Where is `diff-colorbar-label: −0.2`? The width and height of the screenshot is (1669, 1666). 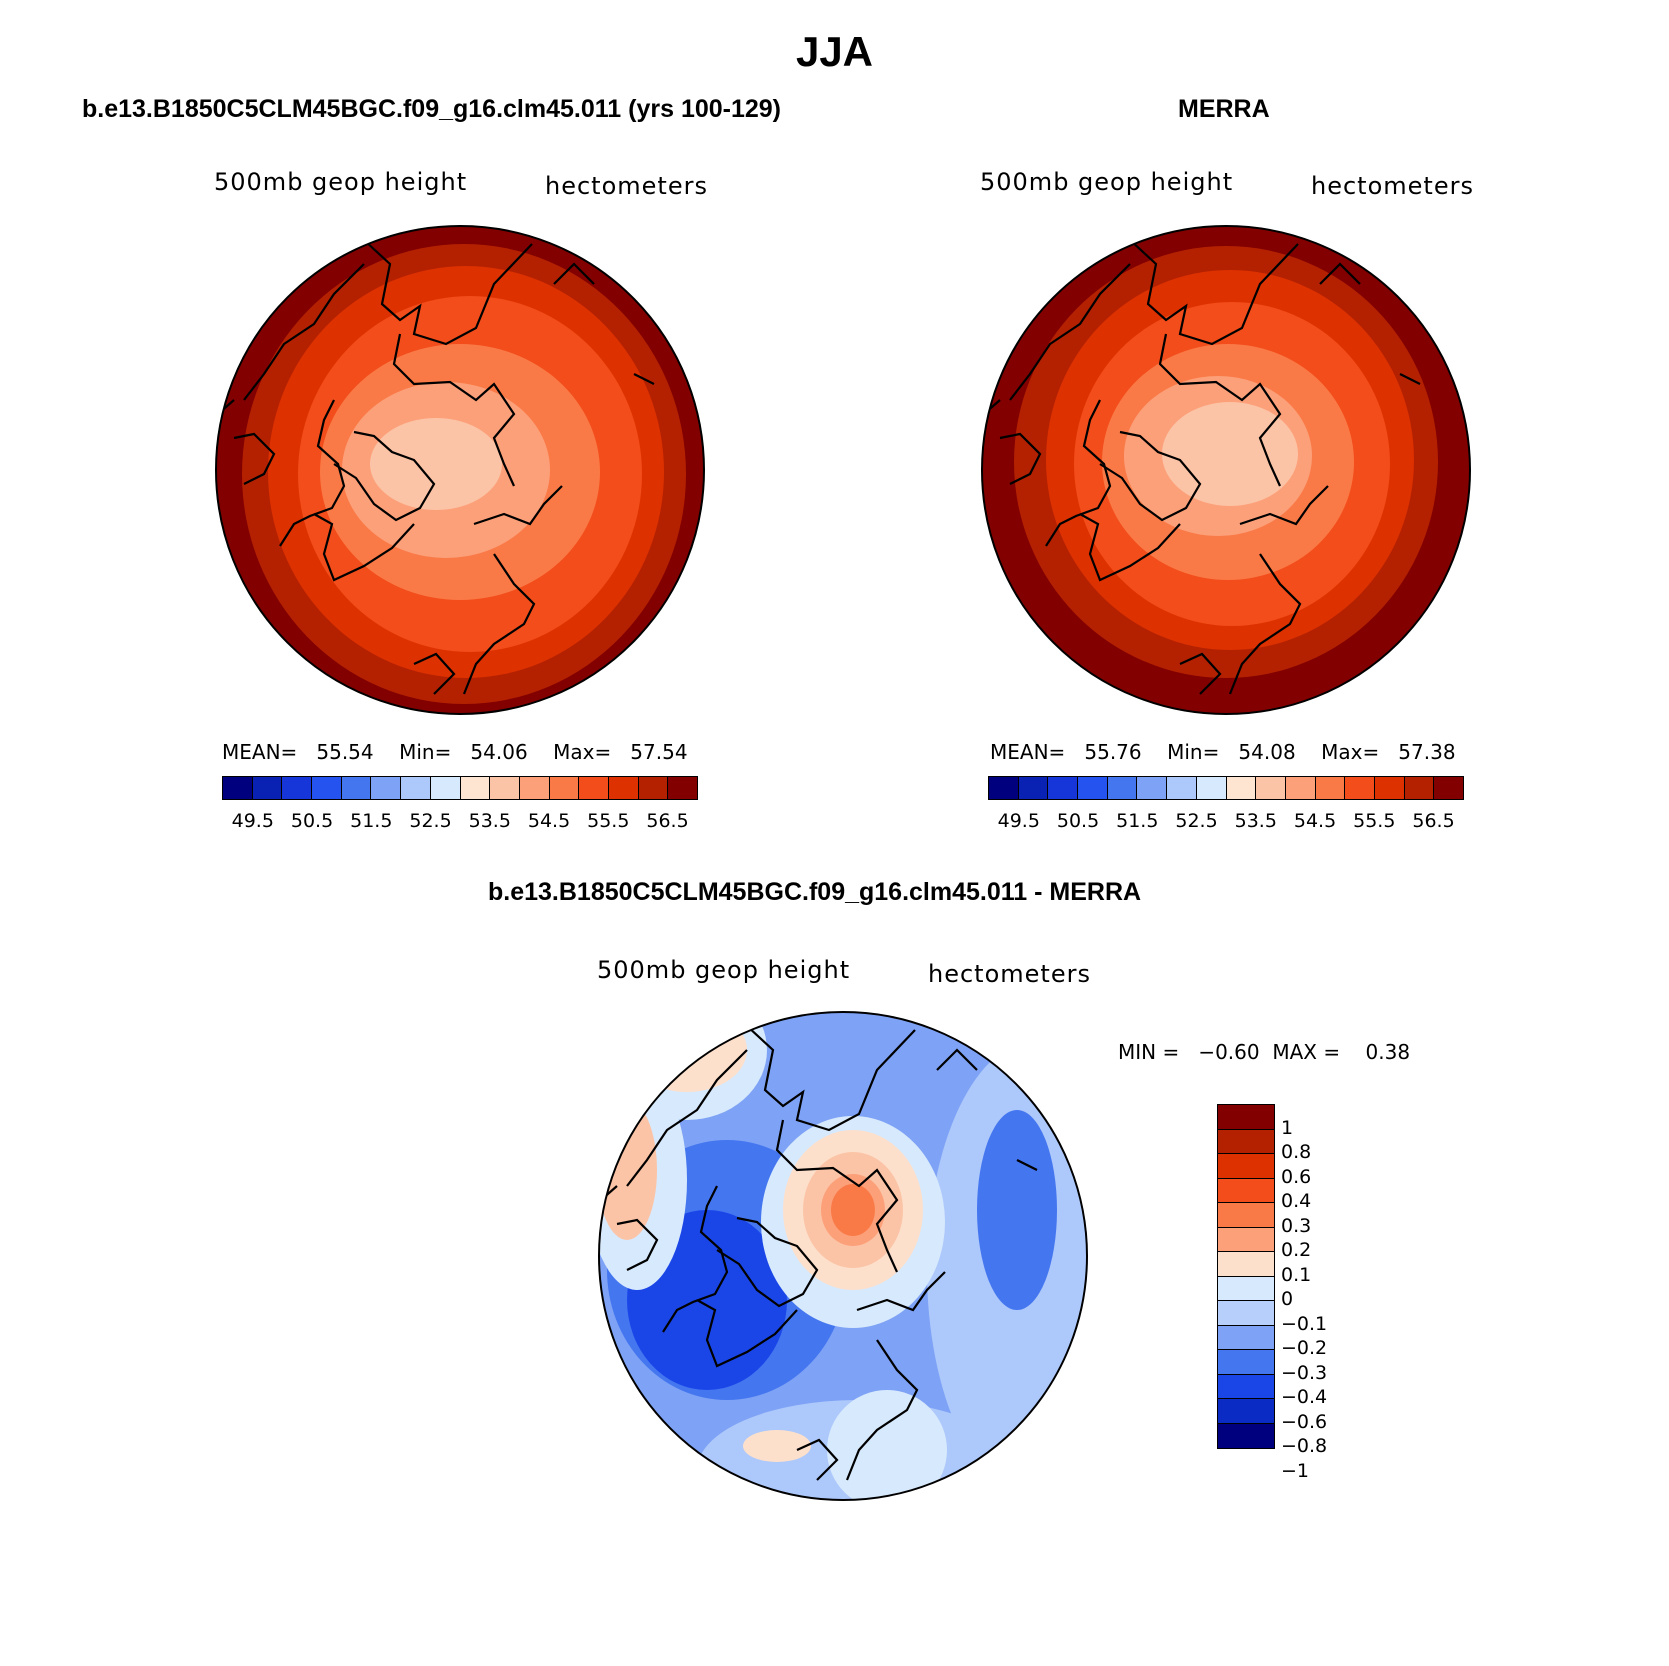 diff-colorbar-label: −0.2 is located at coordinates (1304, 1348).